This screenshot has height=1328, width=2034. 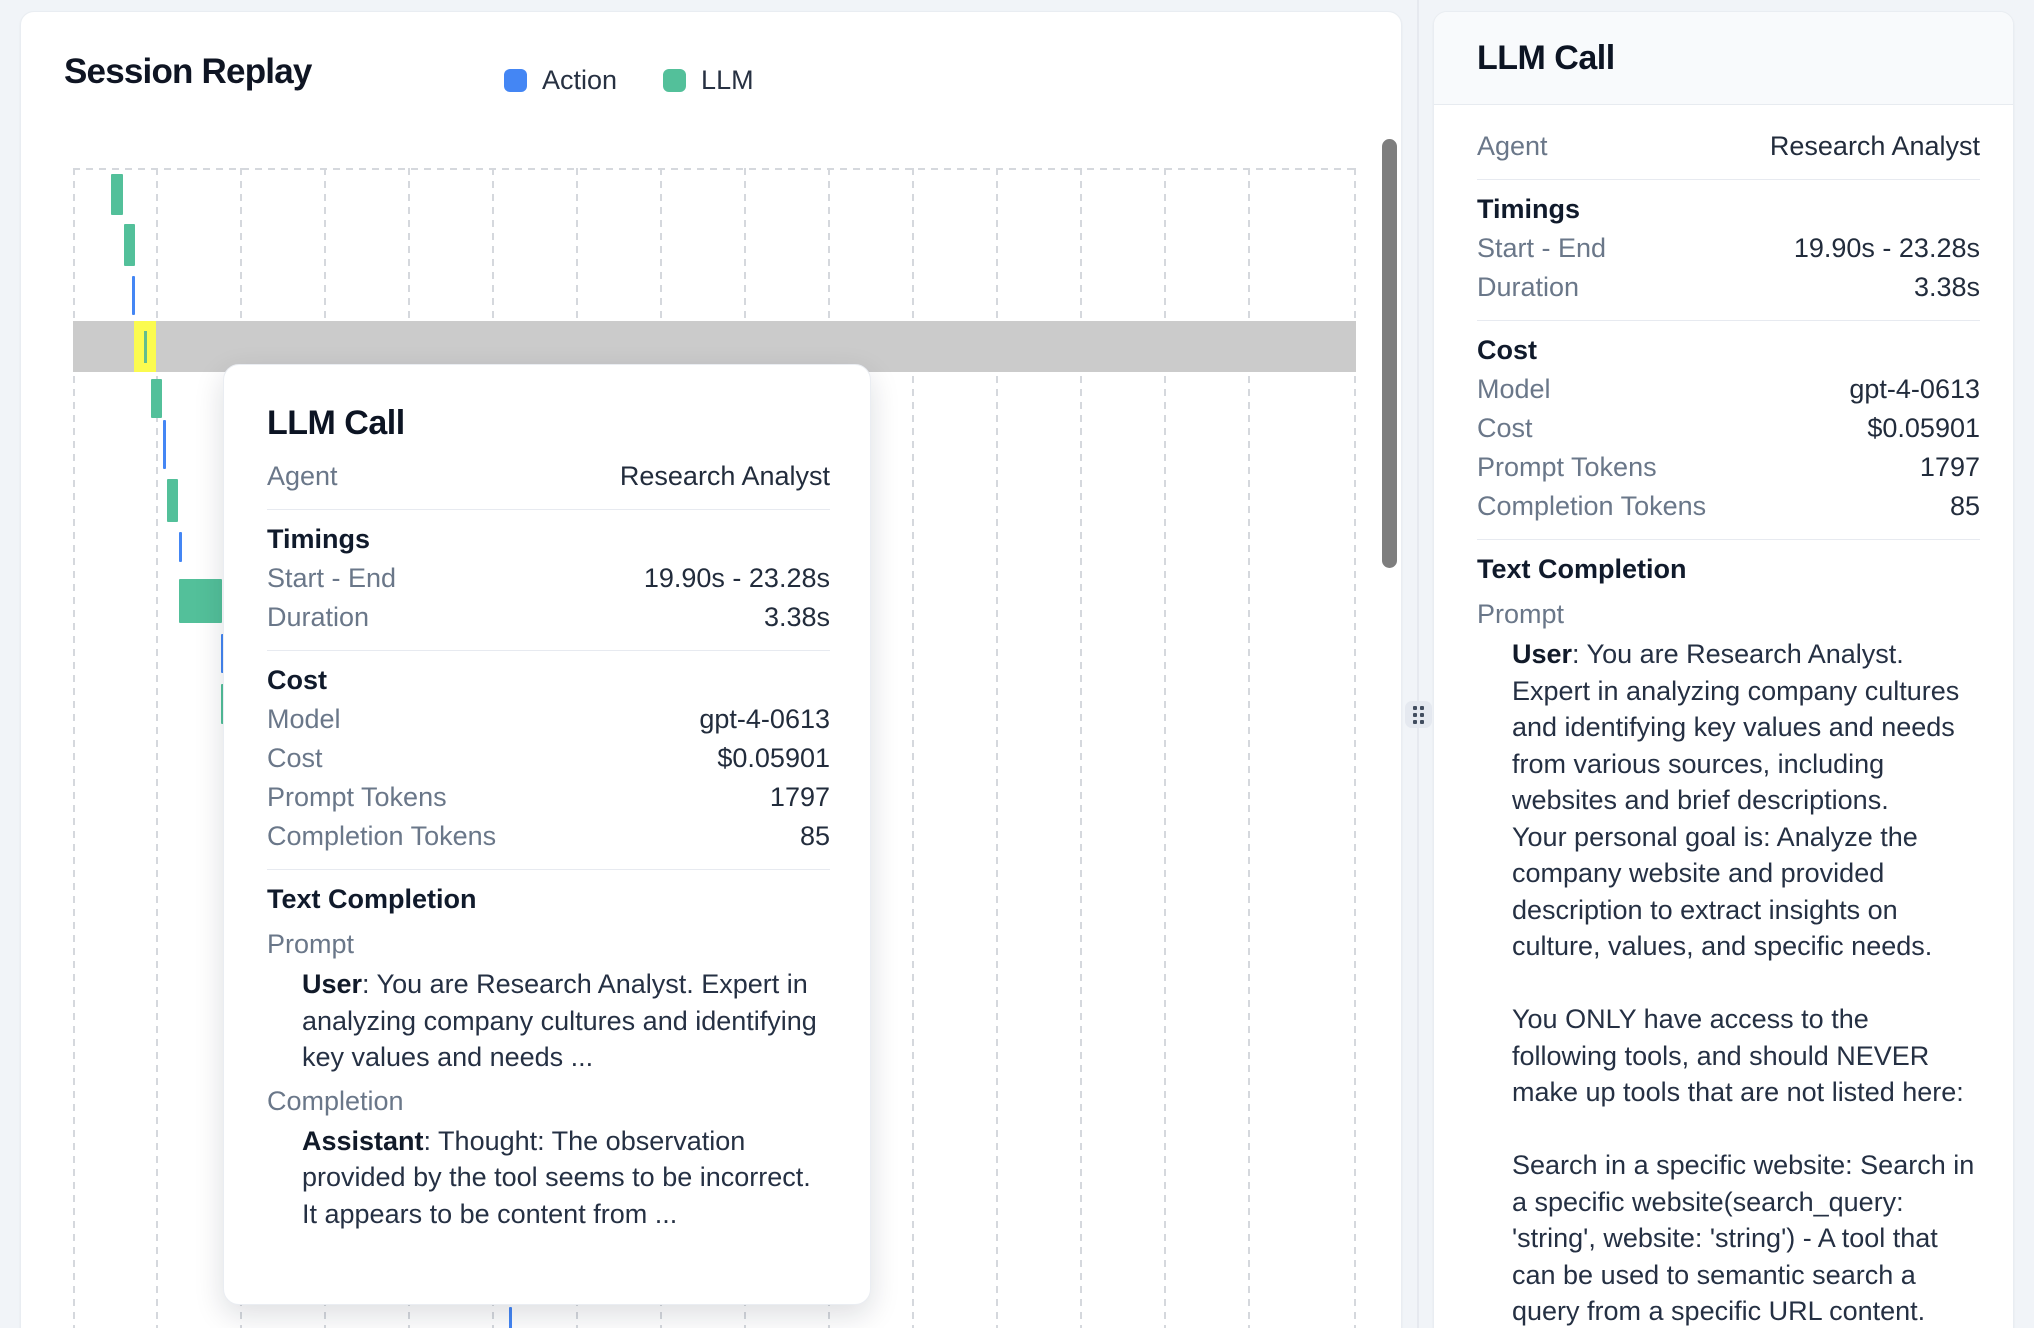 I want to click on action-legend-swatch, so click(x=515, y=80).